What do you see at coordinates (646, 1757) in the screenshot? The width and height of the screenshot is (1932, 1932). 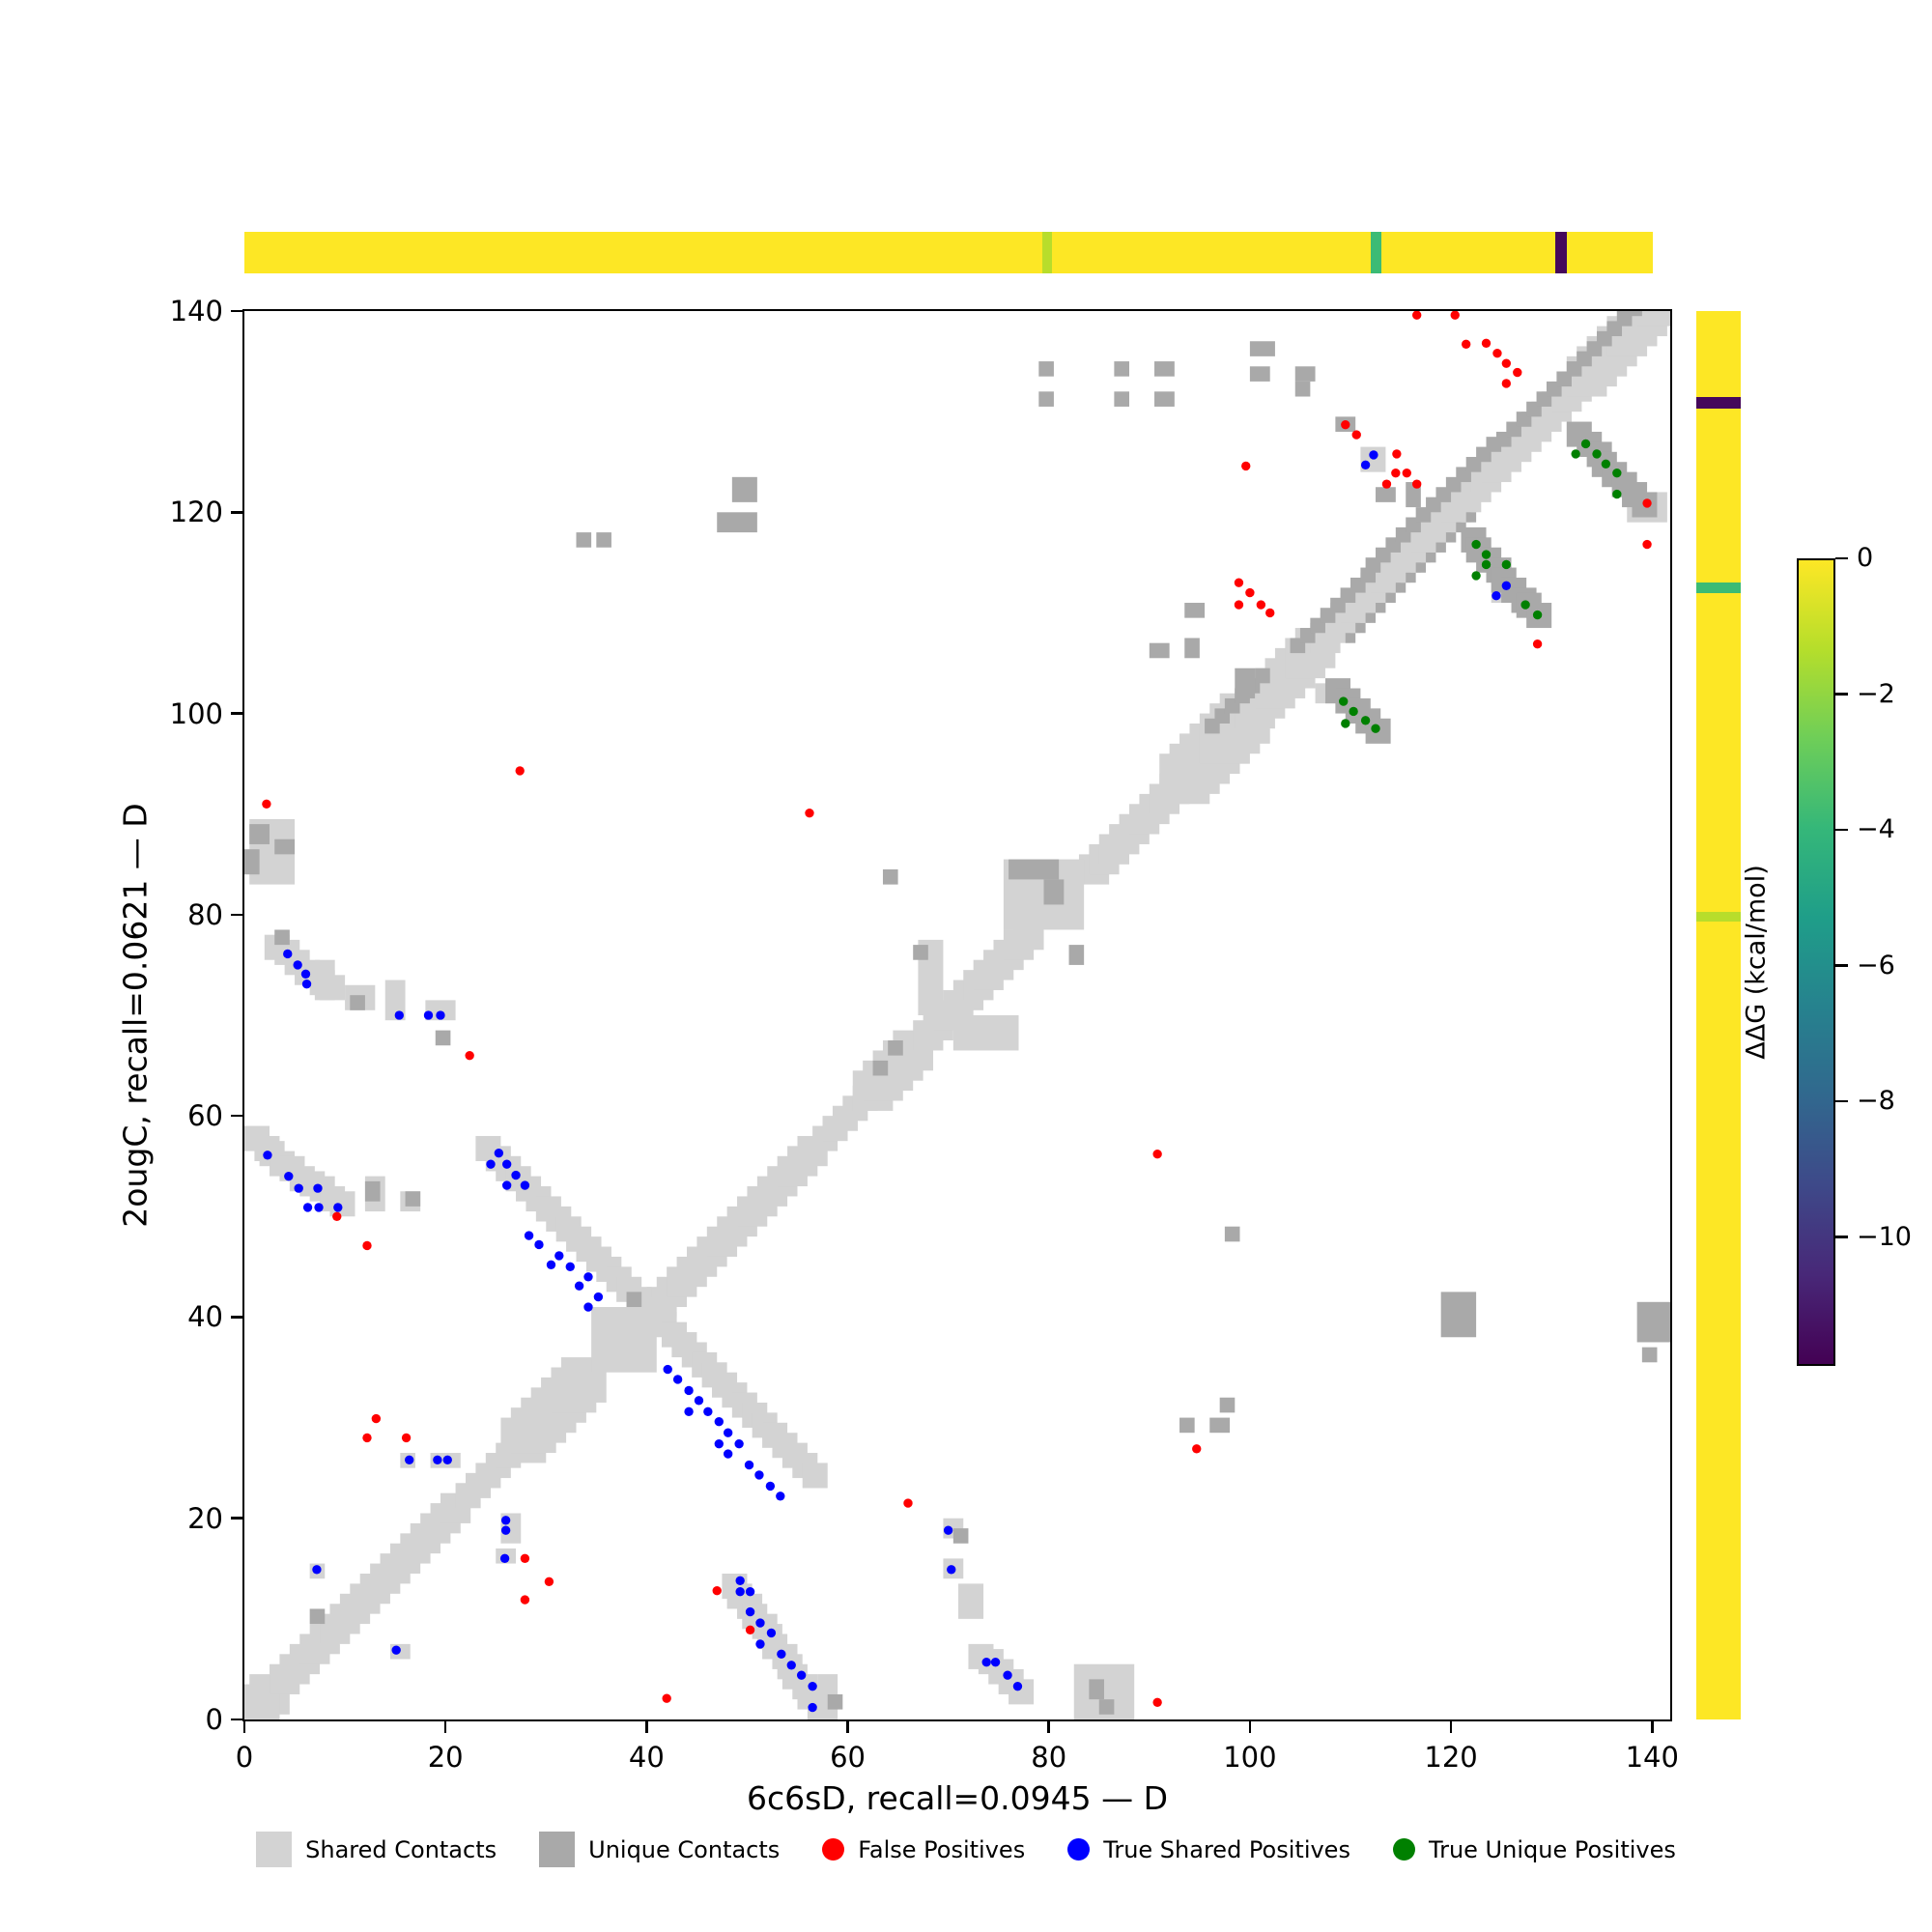 I see `x-tick-label: 40` at bounding box center [646, 1757].